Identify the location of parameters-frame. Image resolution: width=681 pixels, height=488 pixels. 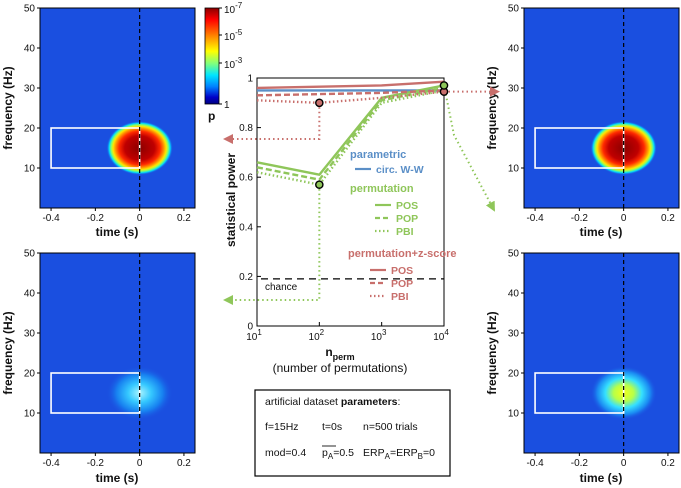
(352, 433).